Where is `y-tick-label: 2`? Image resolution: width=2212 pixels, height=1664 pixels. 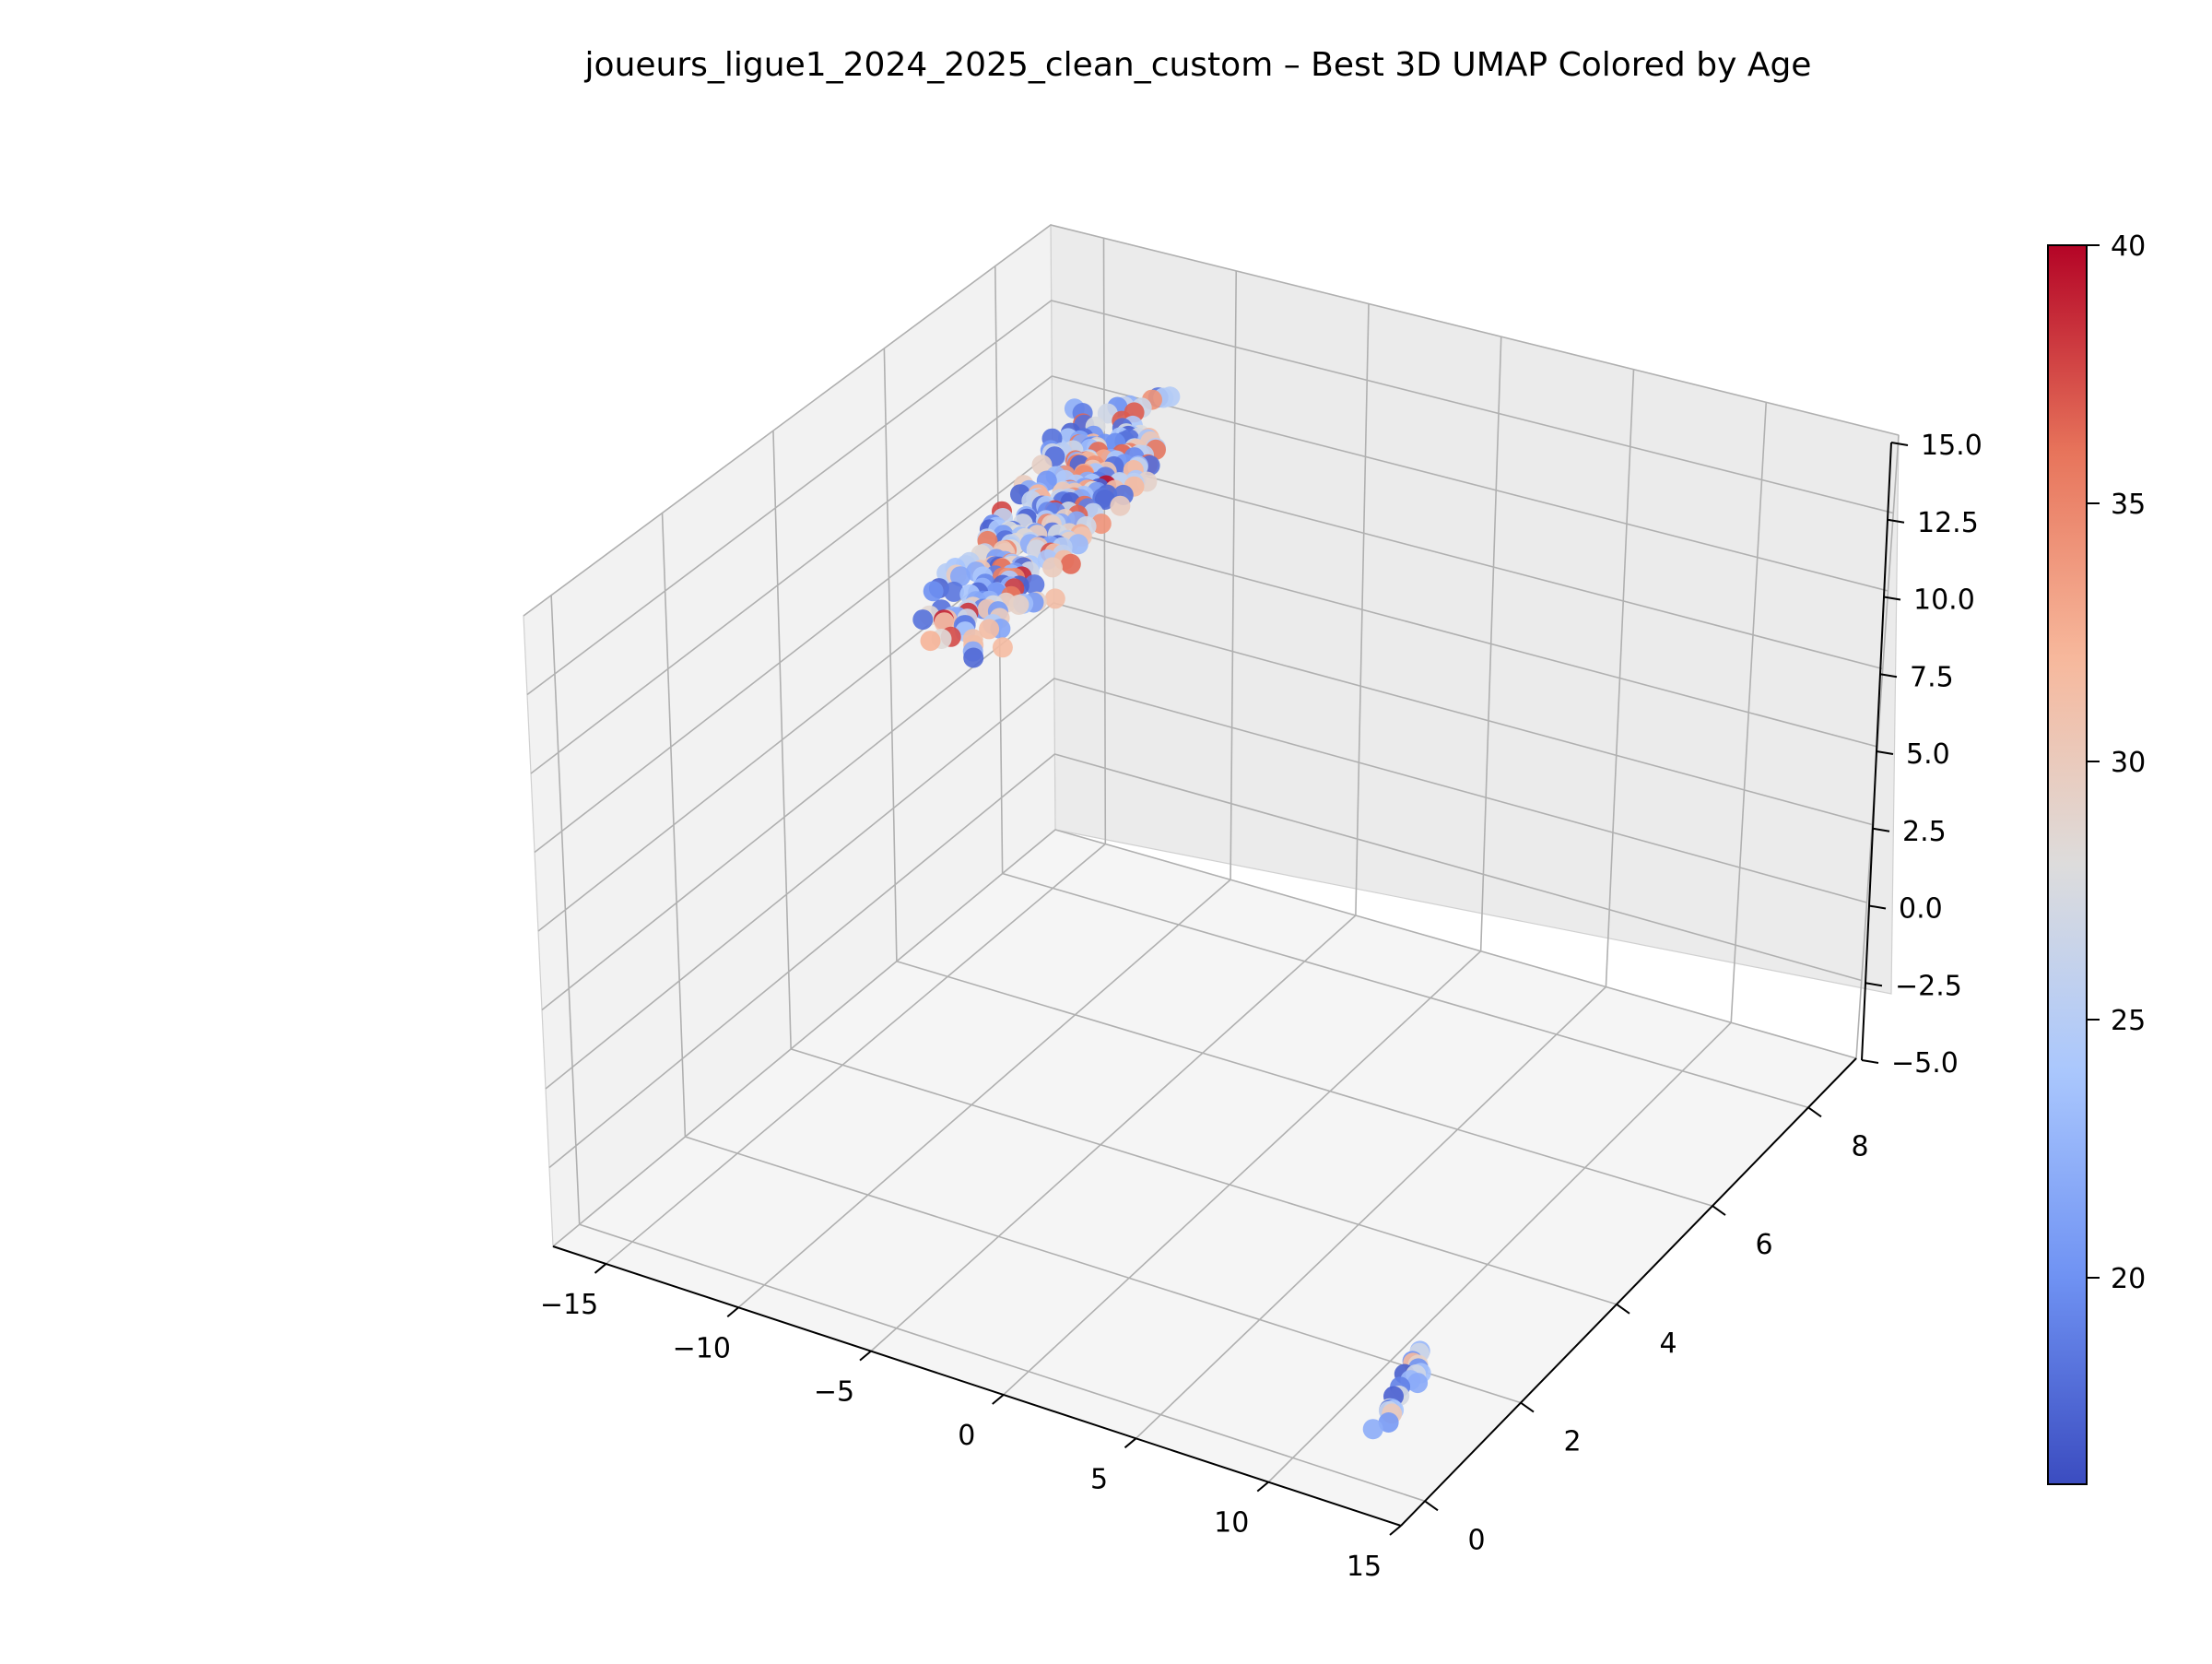 y-tick-label: 2 is located at coordinates (1572, 1442).